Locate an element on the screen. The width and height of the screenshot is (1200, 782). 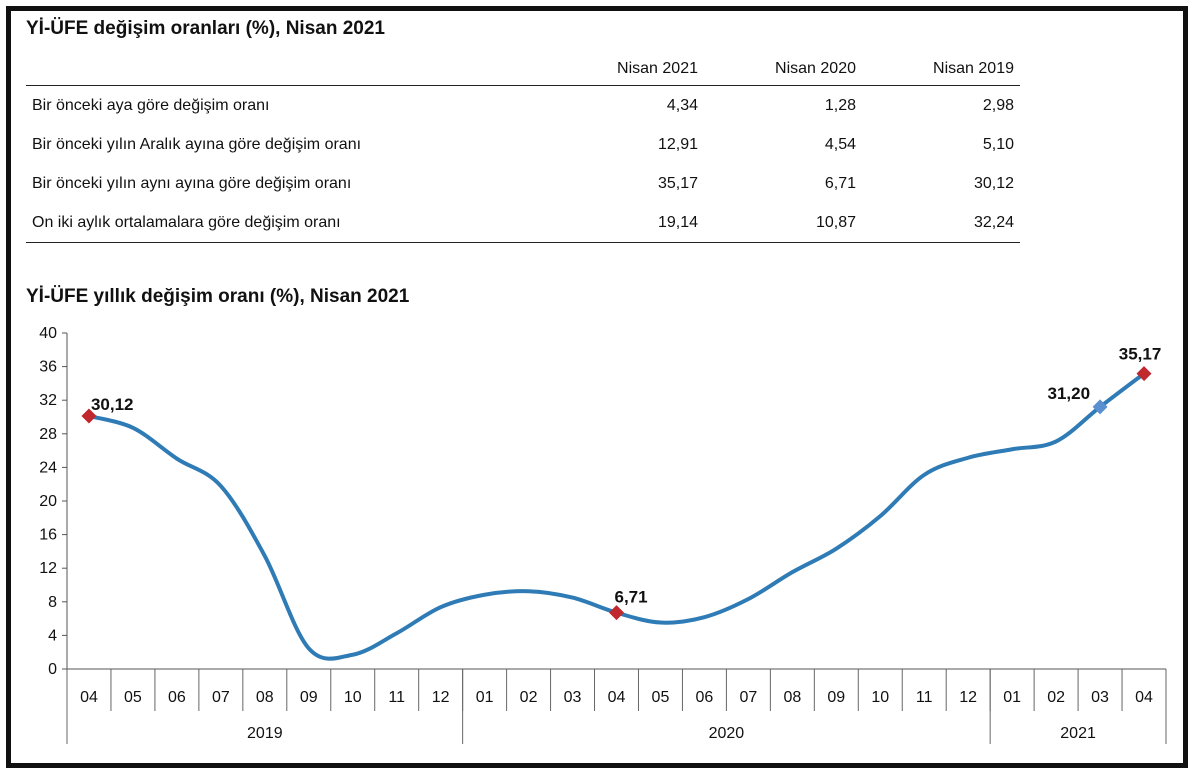
column-header: Nisan 2019 is located at coordinates (941, 69).